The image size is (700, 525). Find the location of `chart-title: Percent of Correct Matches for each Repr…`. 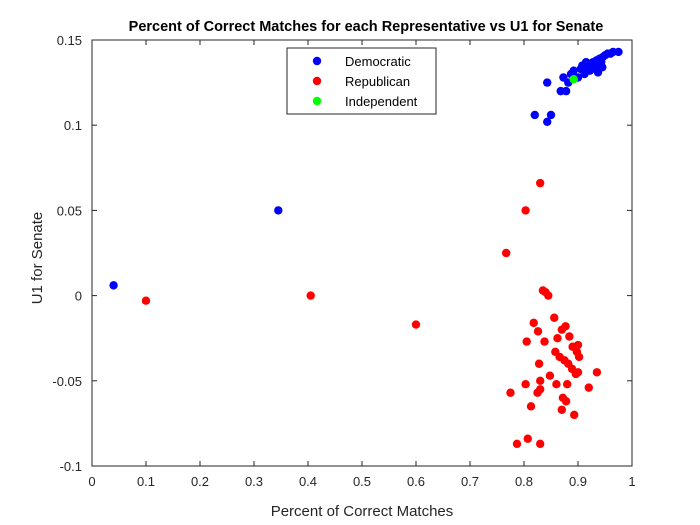

chart-title: Percent of Correct Matches for each Repr… is located at coordinates (366, 27).